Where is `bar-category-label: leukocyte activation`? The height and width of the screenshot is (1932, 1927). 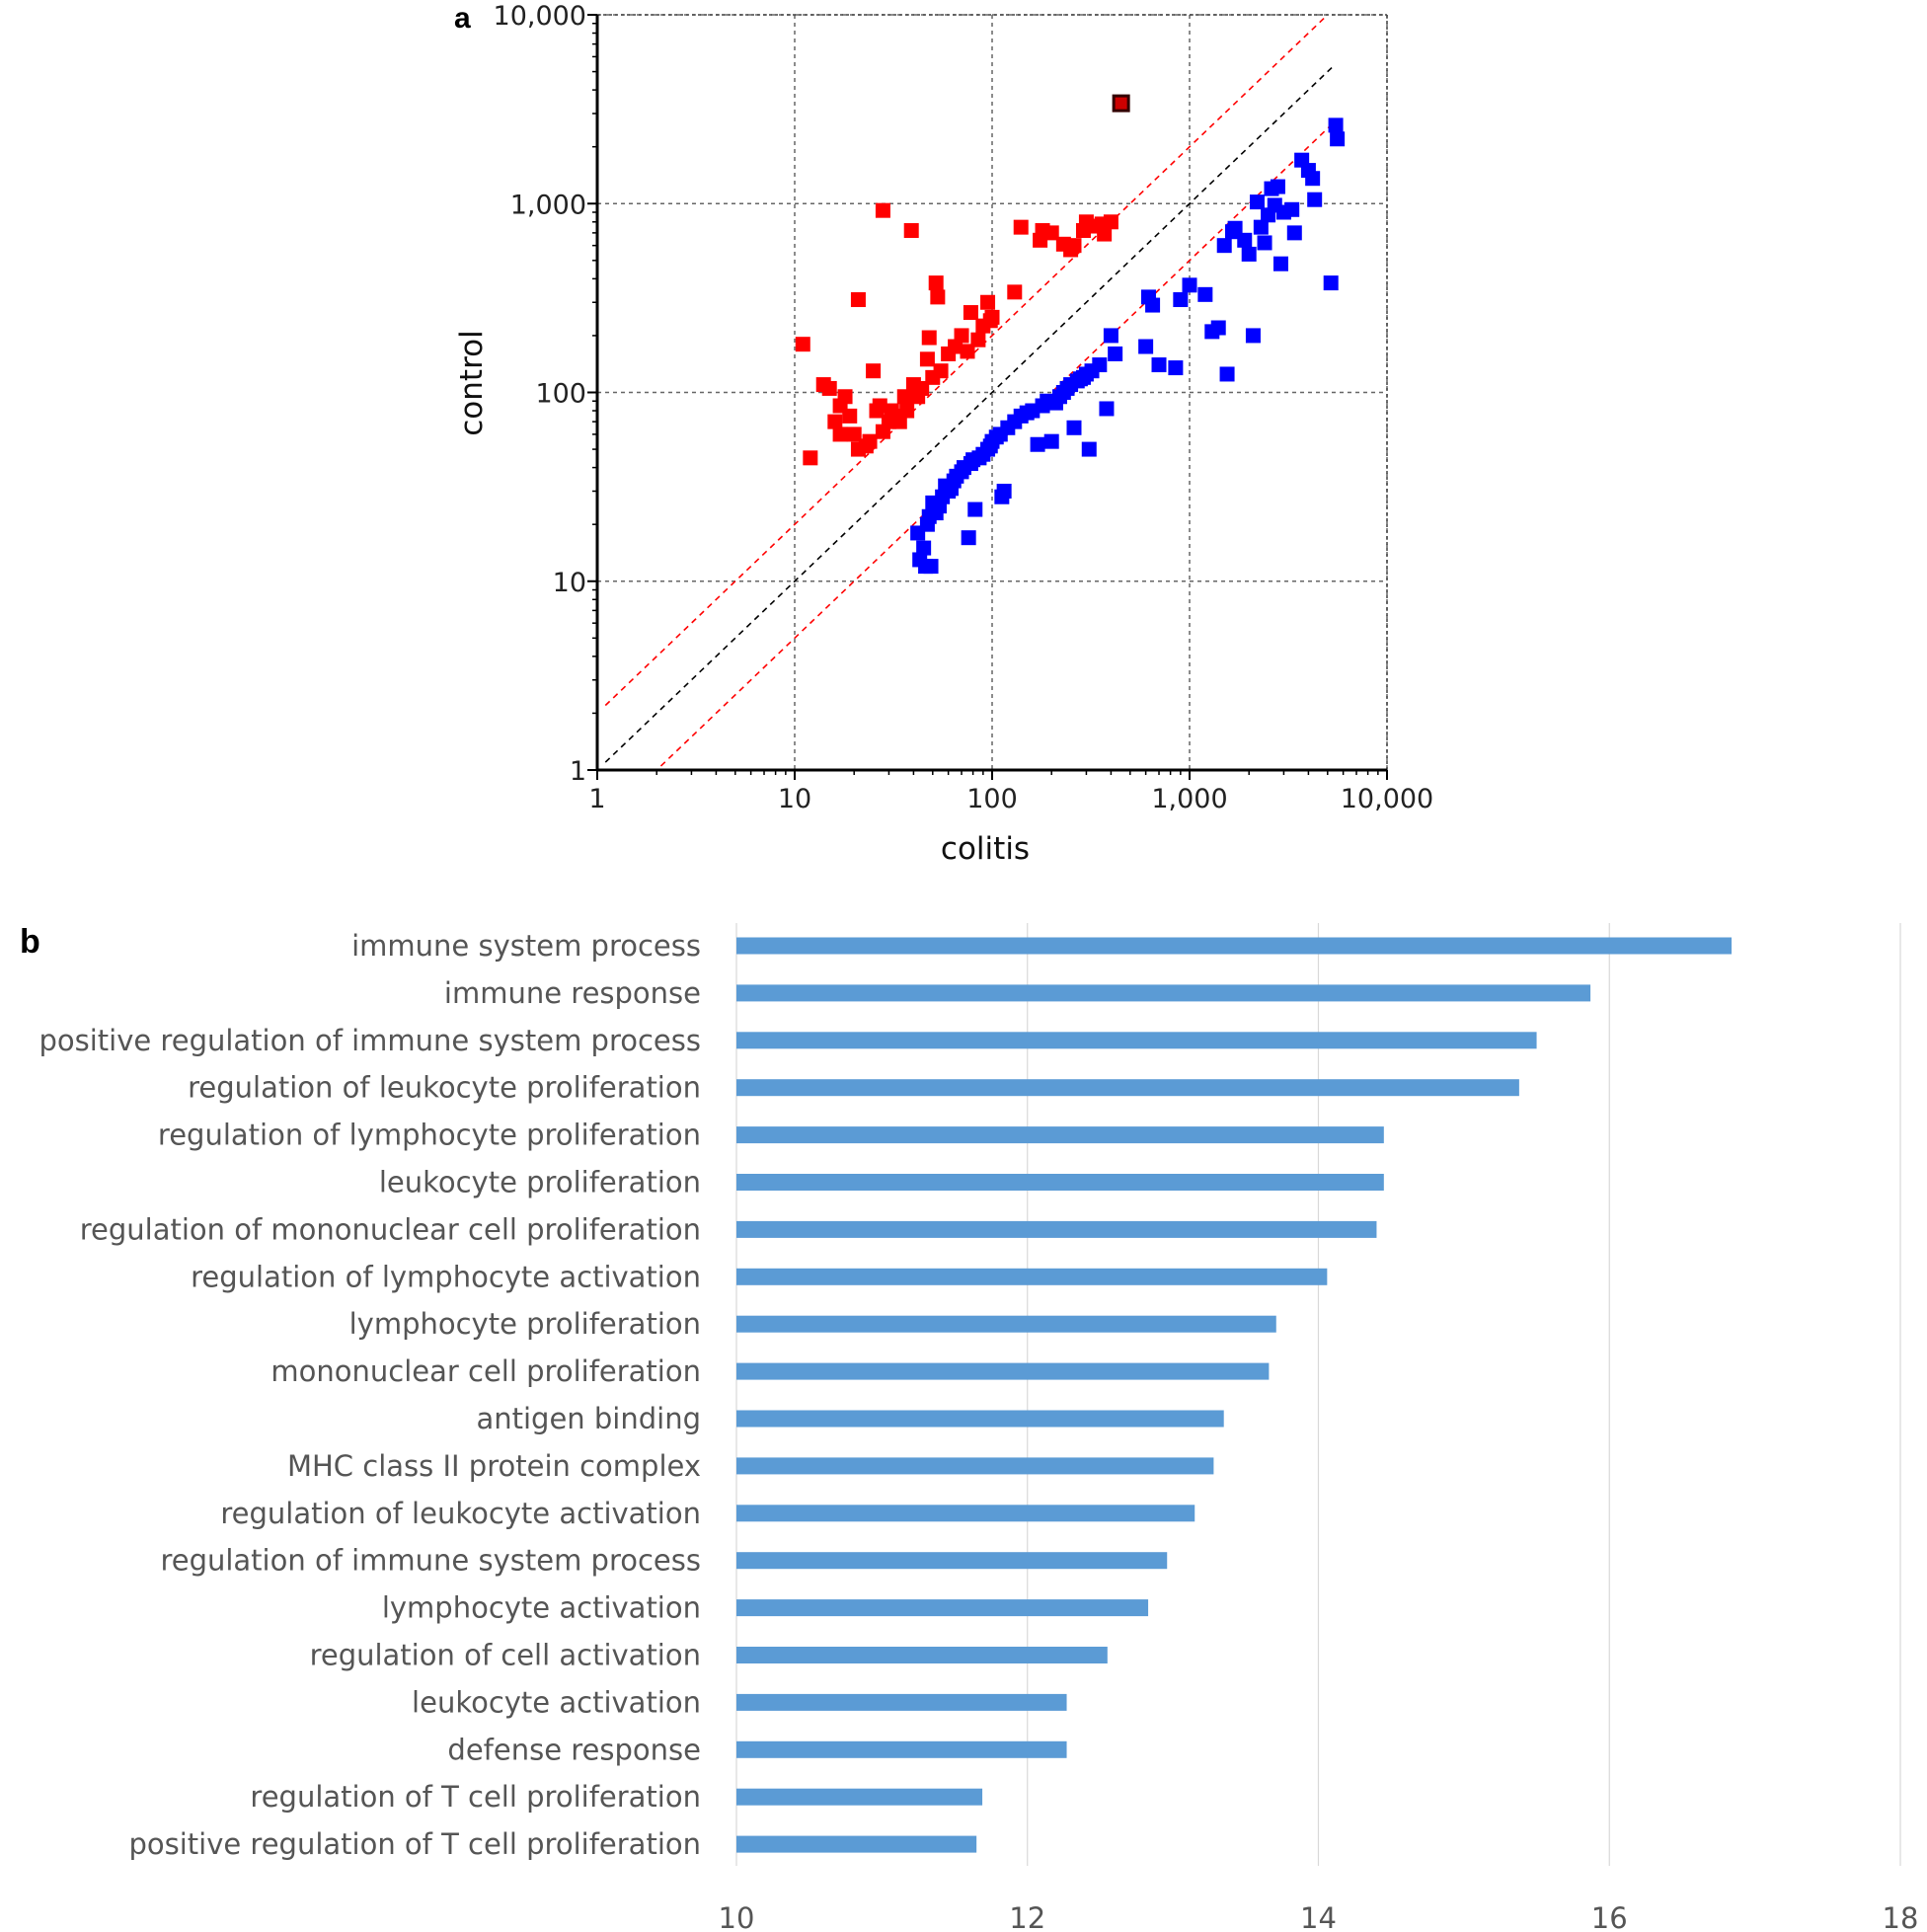 bar-category-label: leukocyte activation is located at coordinates (556, 1702).